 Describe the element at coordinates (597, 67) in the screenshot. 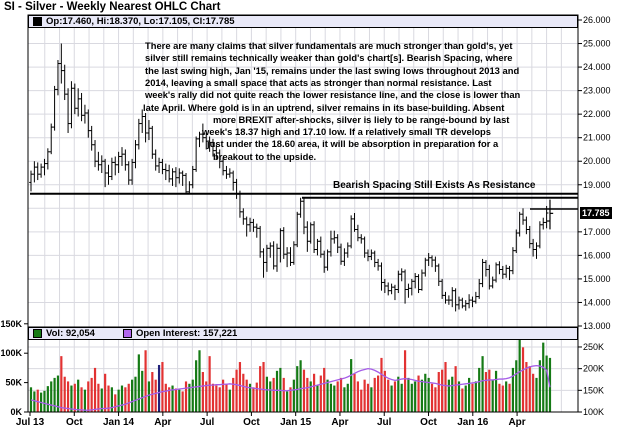

I see `price-axis-label: 24.000` at that location.